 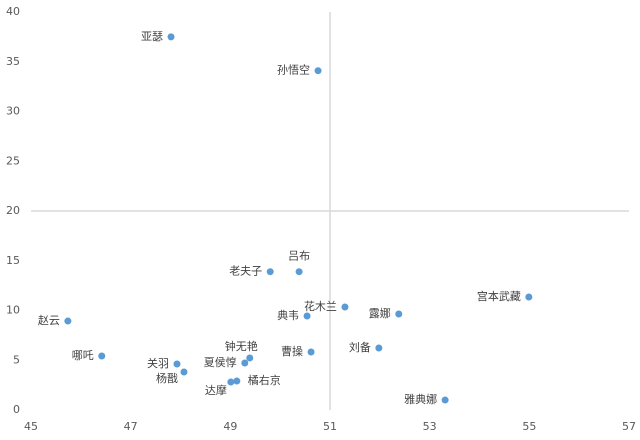 What do you see at coordinates (167, 378) in the screenshot?
I see `point-label: 杨戬` at bounding box center [167, 378].